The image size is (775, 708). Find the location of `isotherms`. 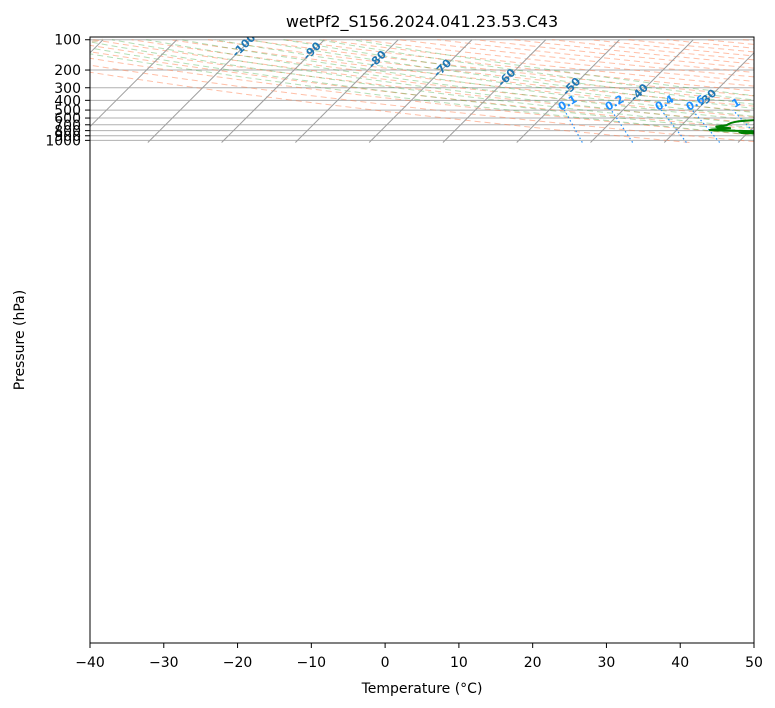

isotherms is located at coordinates (422, 91).